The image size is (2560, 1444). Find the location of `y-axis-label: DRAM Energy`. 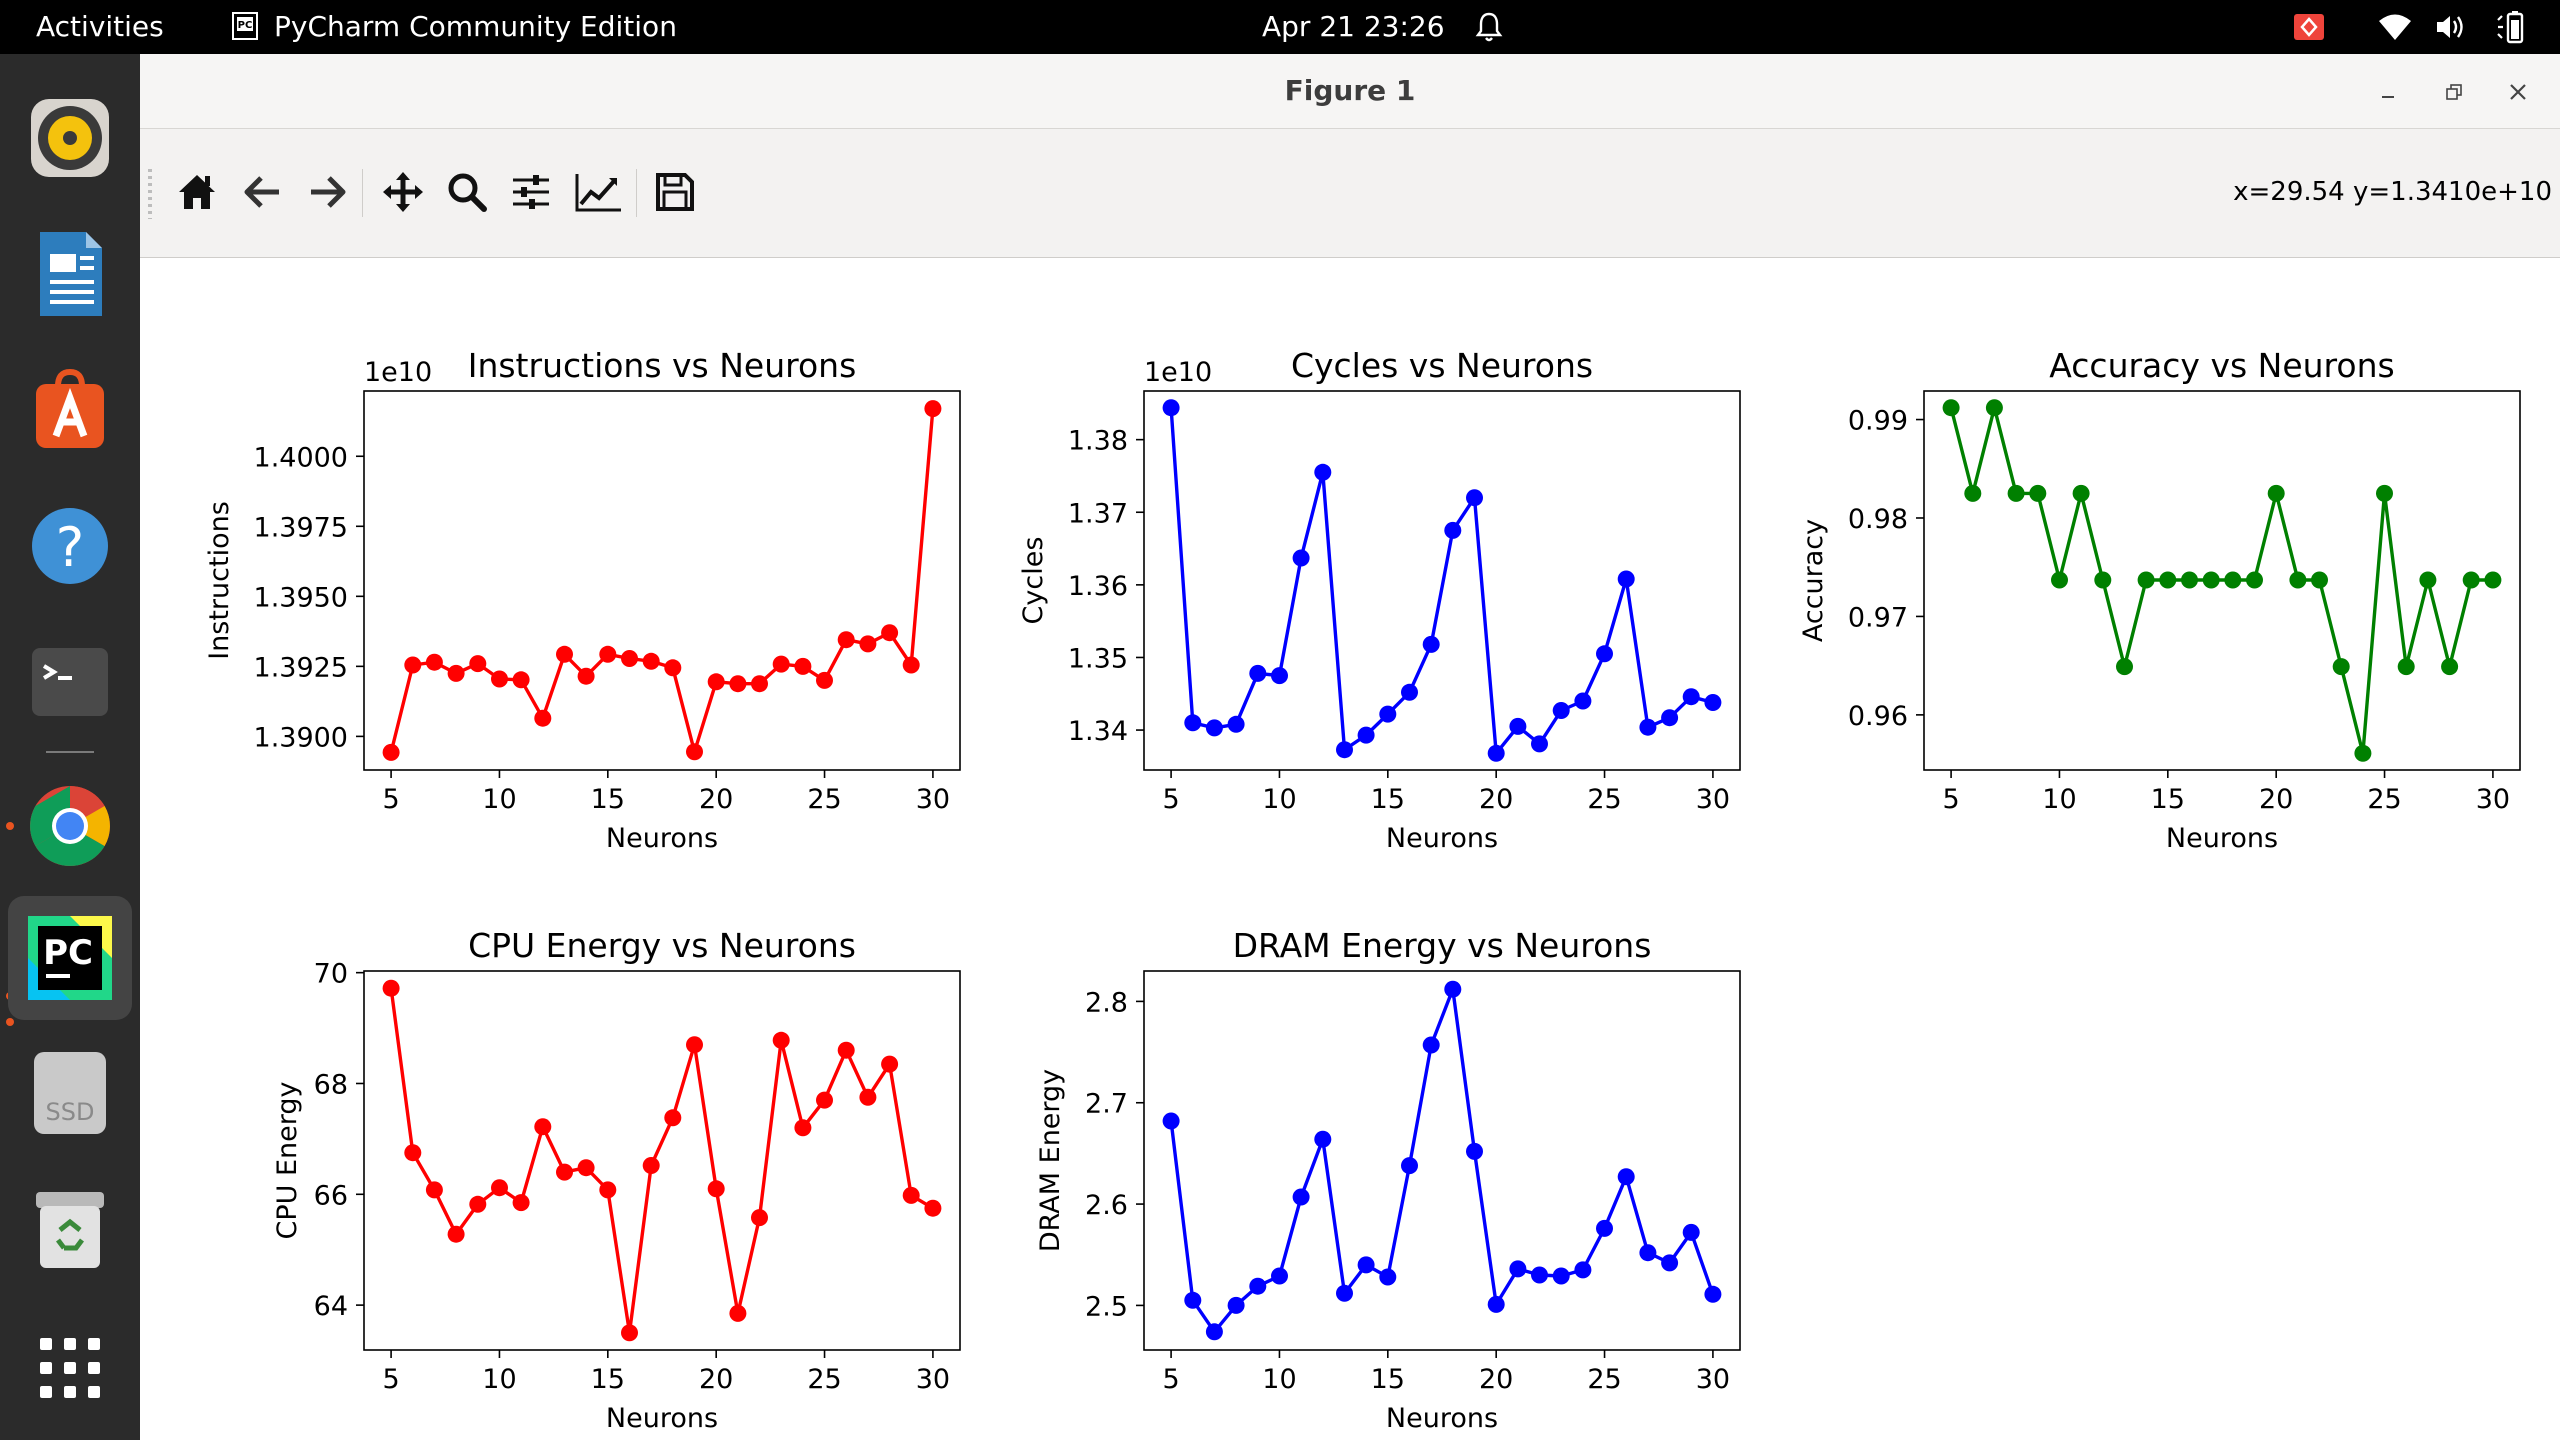

y-axis-label: DRAM Energy is located at coordinates (1050, 1160).